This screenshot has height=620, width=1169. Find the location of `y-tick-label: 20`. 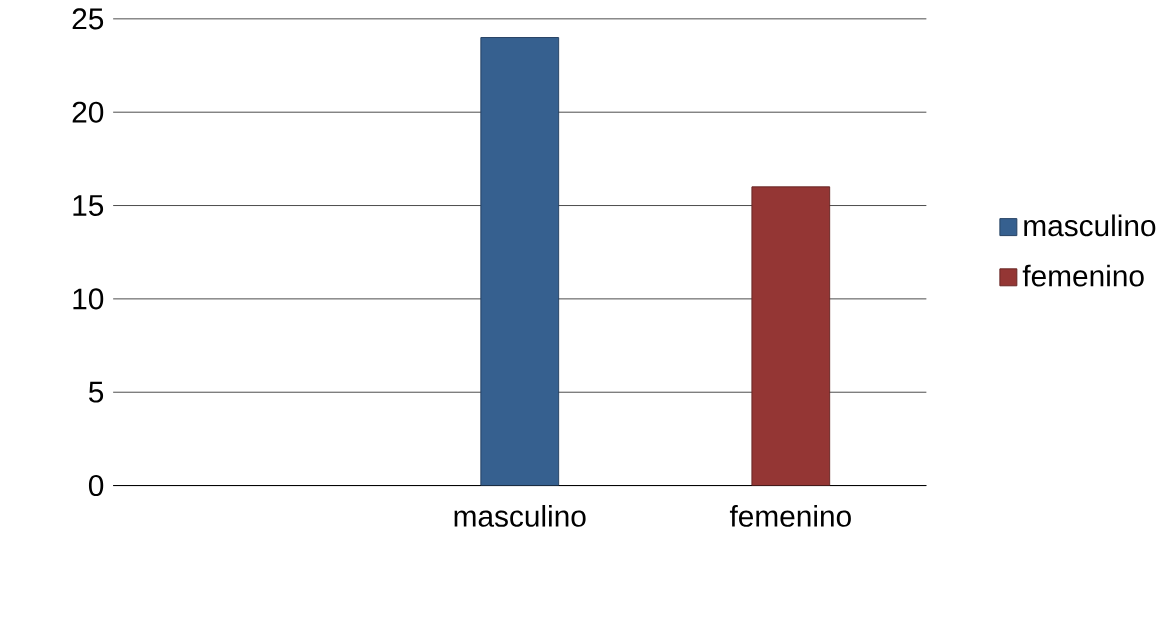

y-tick-label: 20 is located at coordinates (88, 112).